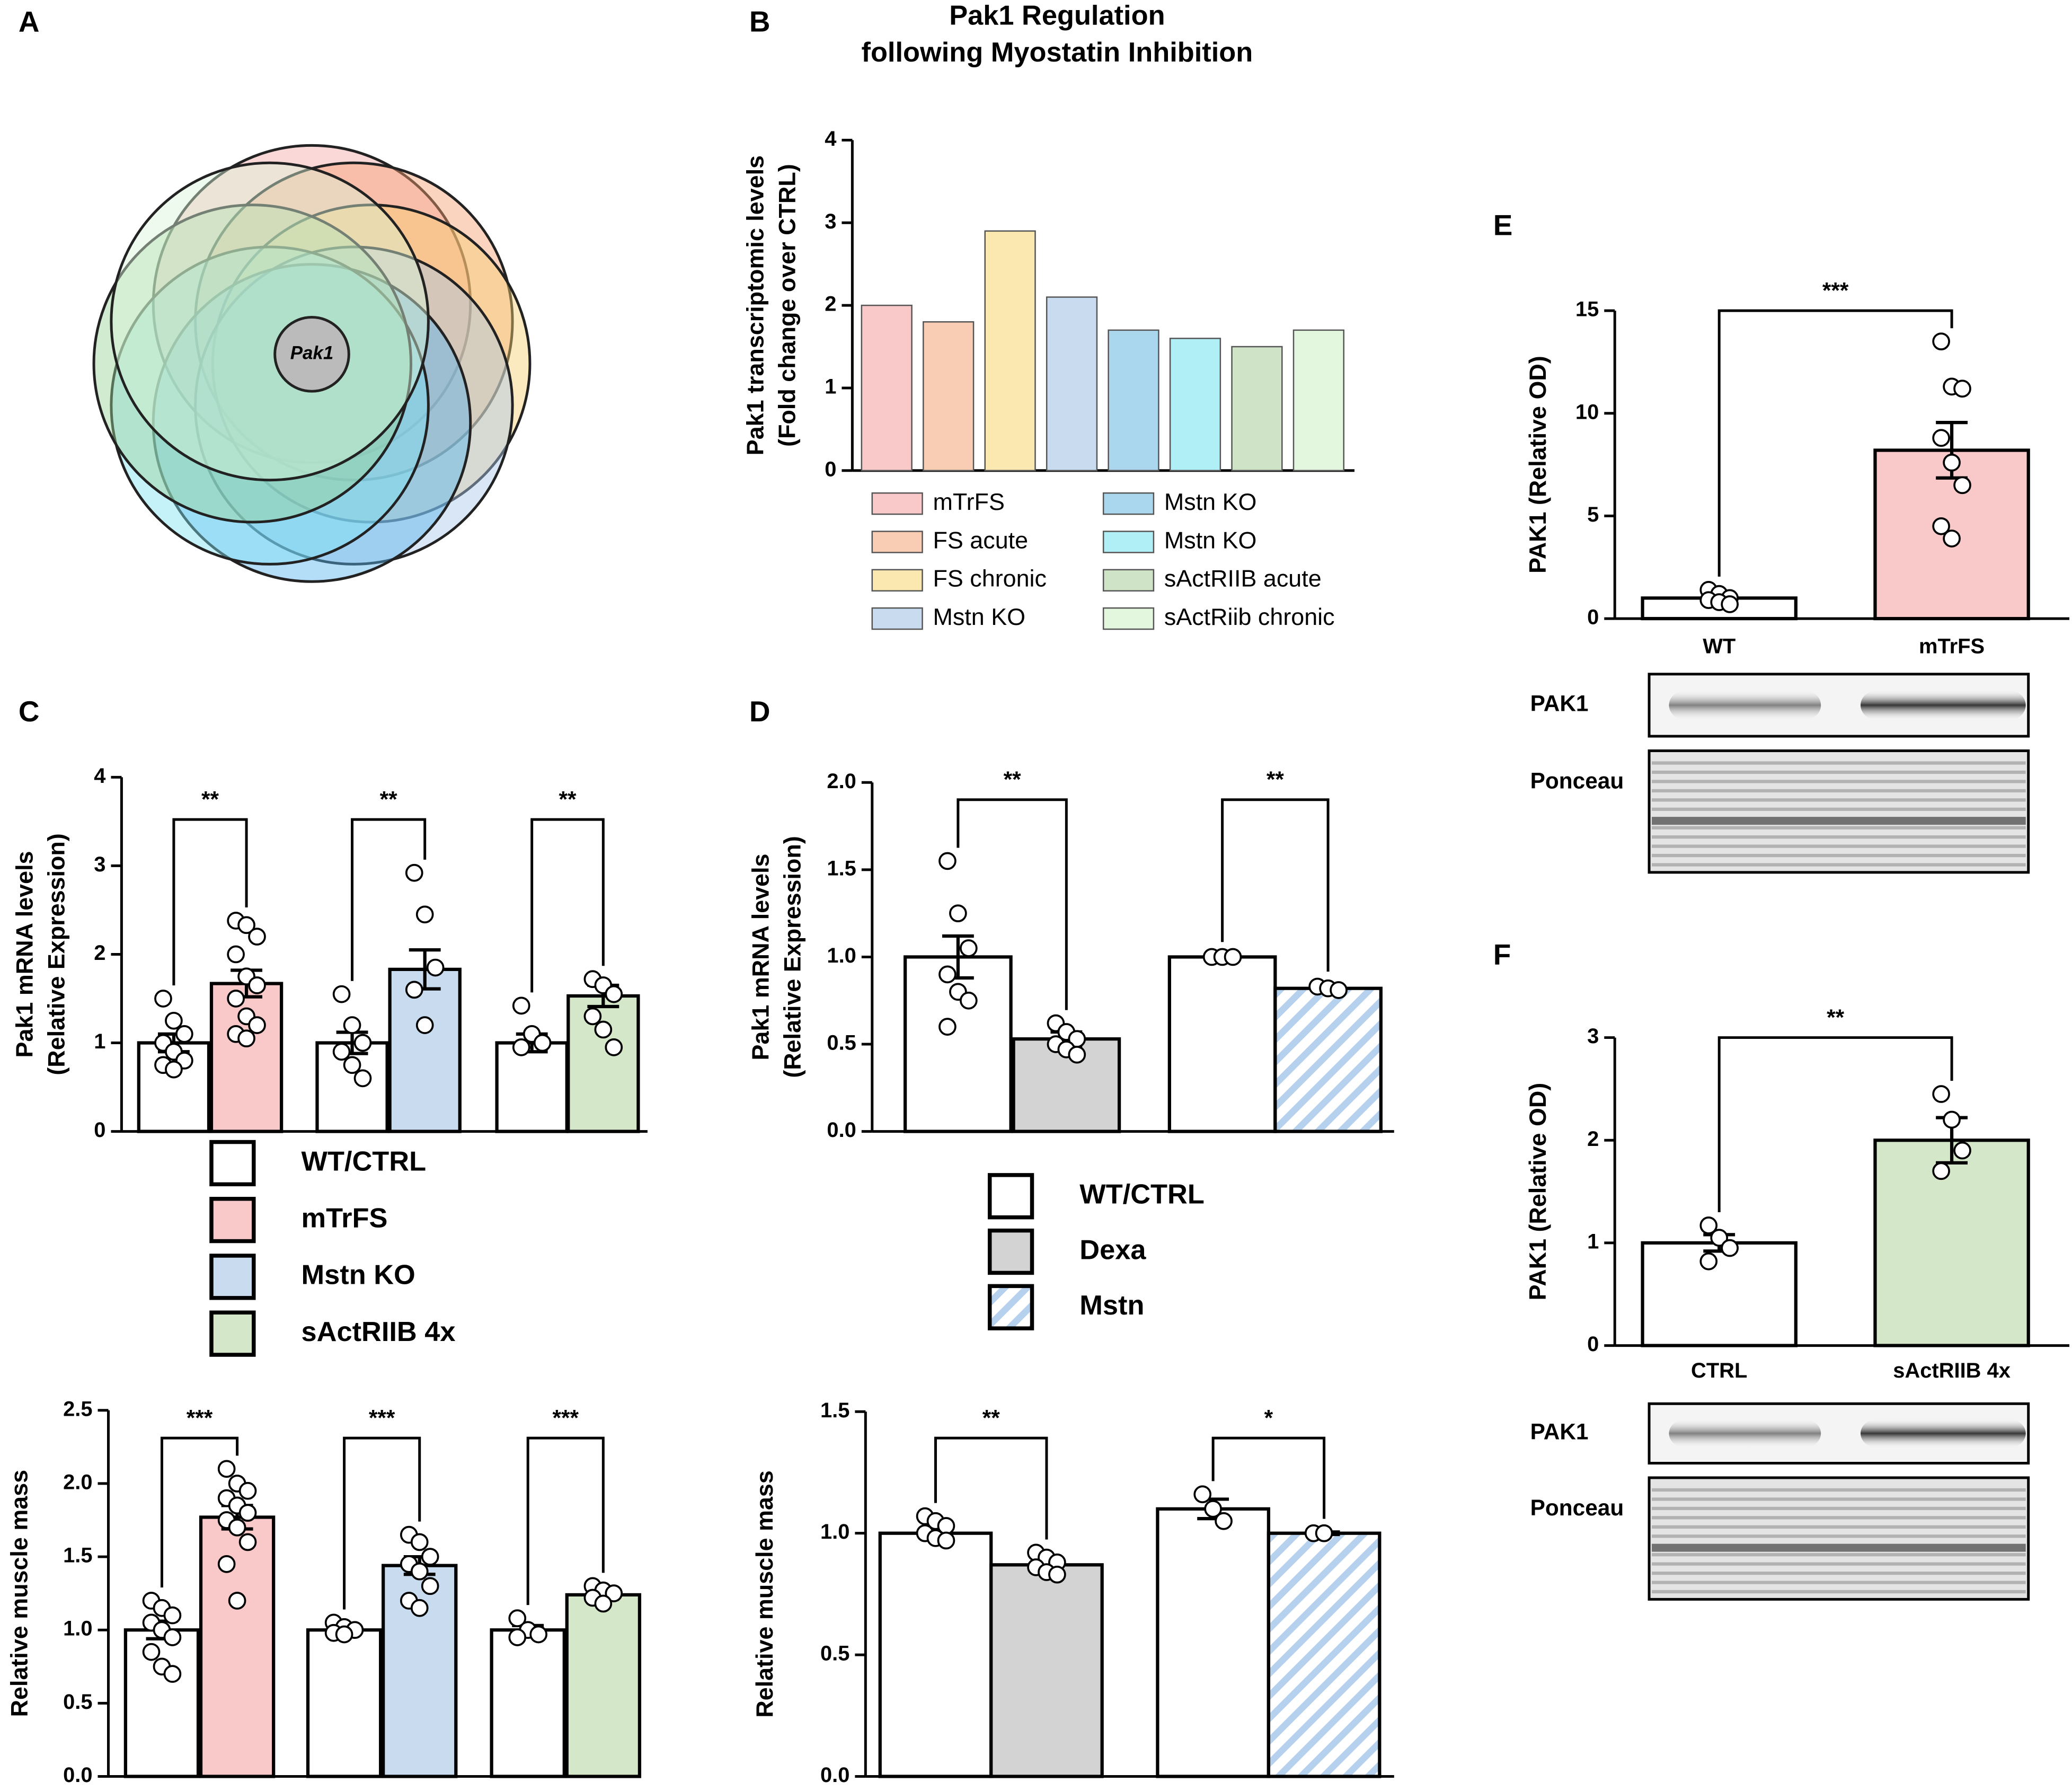  I want to click on y-tick-label: 1, so click(830, 386).